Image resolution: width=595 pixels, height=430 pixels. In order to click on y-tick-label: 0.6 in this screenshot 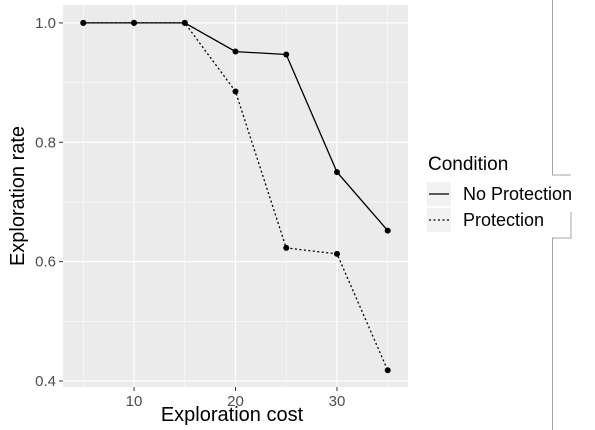, I will do `click(45, 262)`.